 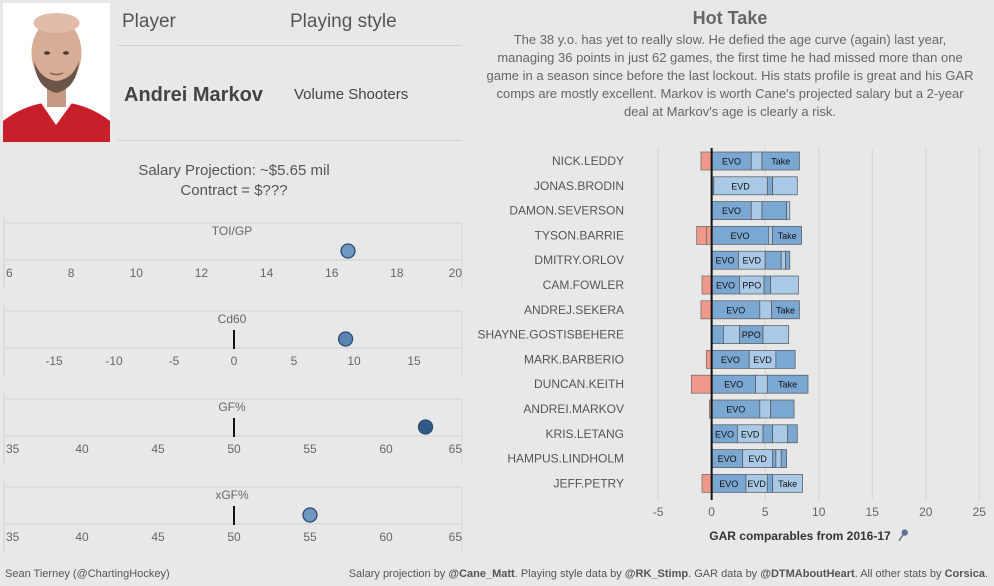 What do you see at coordinates (901, 538) in the screenshot?
I see `pin-icon-needle` at bounding box center [901, 538].